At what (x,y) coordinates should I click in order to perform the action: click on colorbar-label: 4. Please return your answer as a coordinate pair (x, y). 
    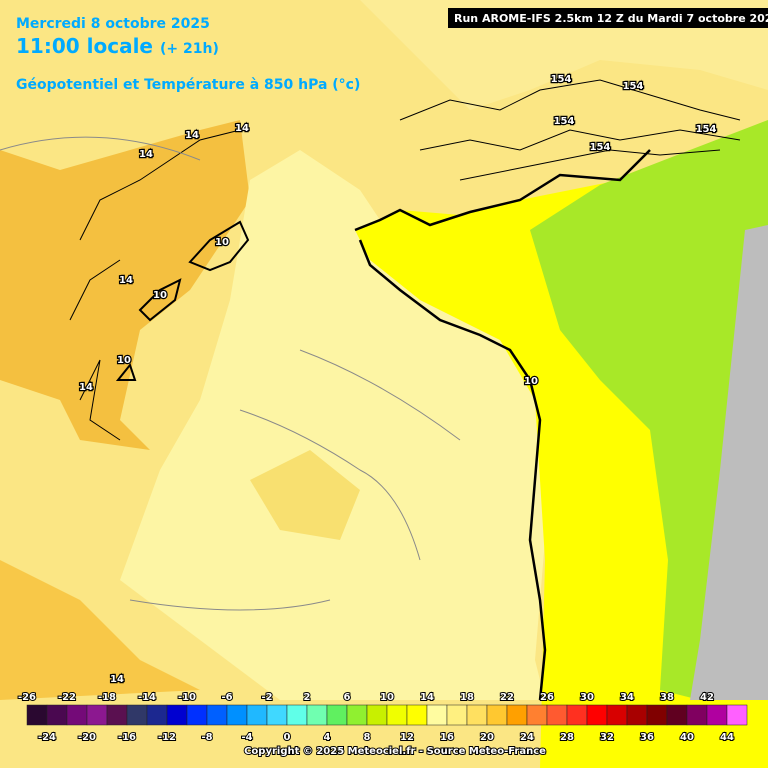
    Looking at the image, I should click on (327, 737).